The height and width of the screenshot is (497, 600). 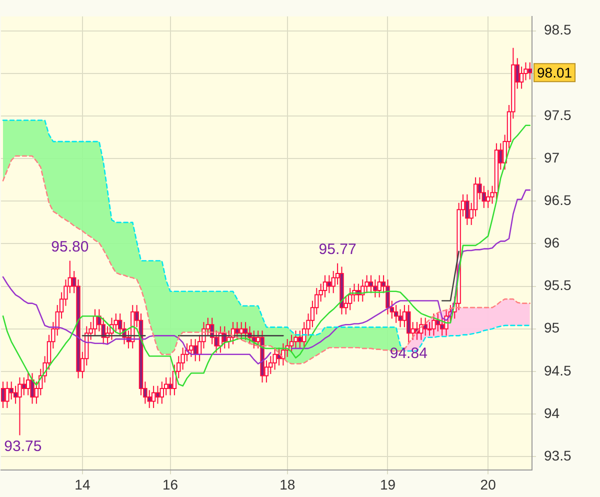 What do you see at coordinates (82, 484) in the screenshot?
I see `x-tick-label: 14` at bounding box center [82, 484].